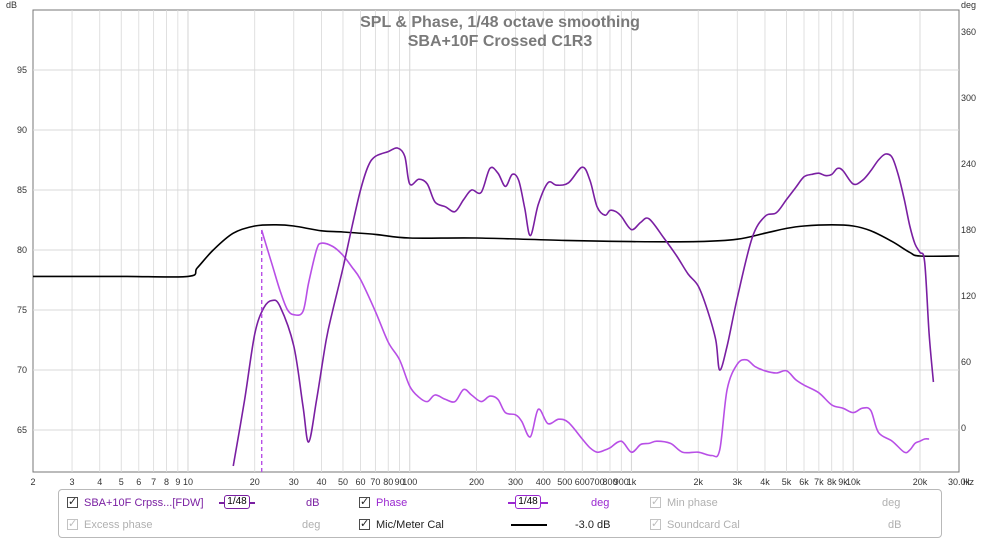 This screenshot has width=1000, height=539. Describe the element at coordinates (692, 503) in the screenshot. I see `min-phase-label: Min phase` at that location.